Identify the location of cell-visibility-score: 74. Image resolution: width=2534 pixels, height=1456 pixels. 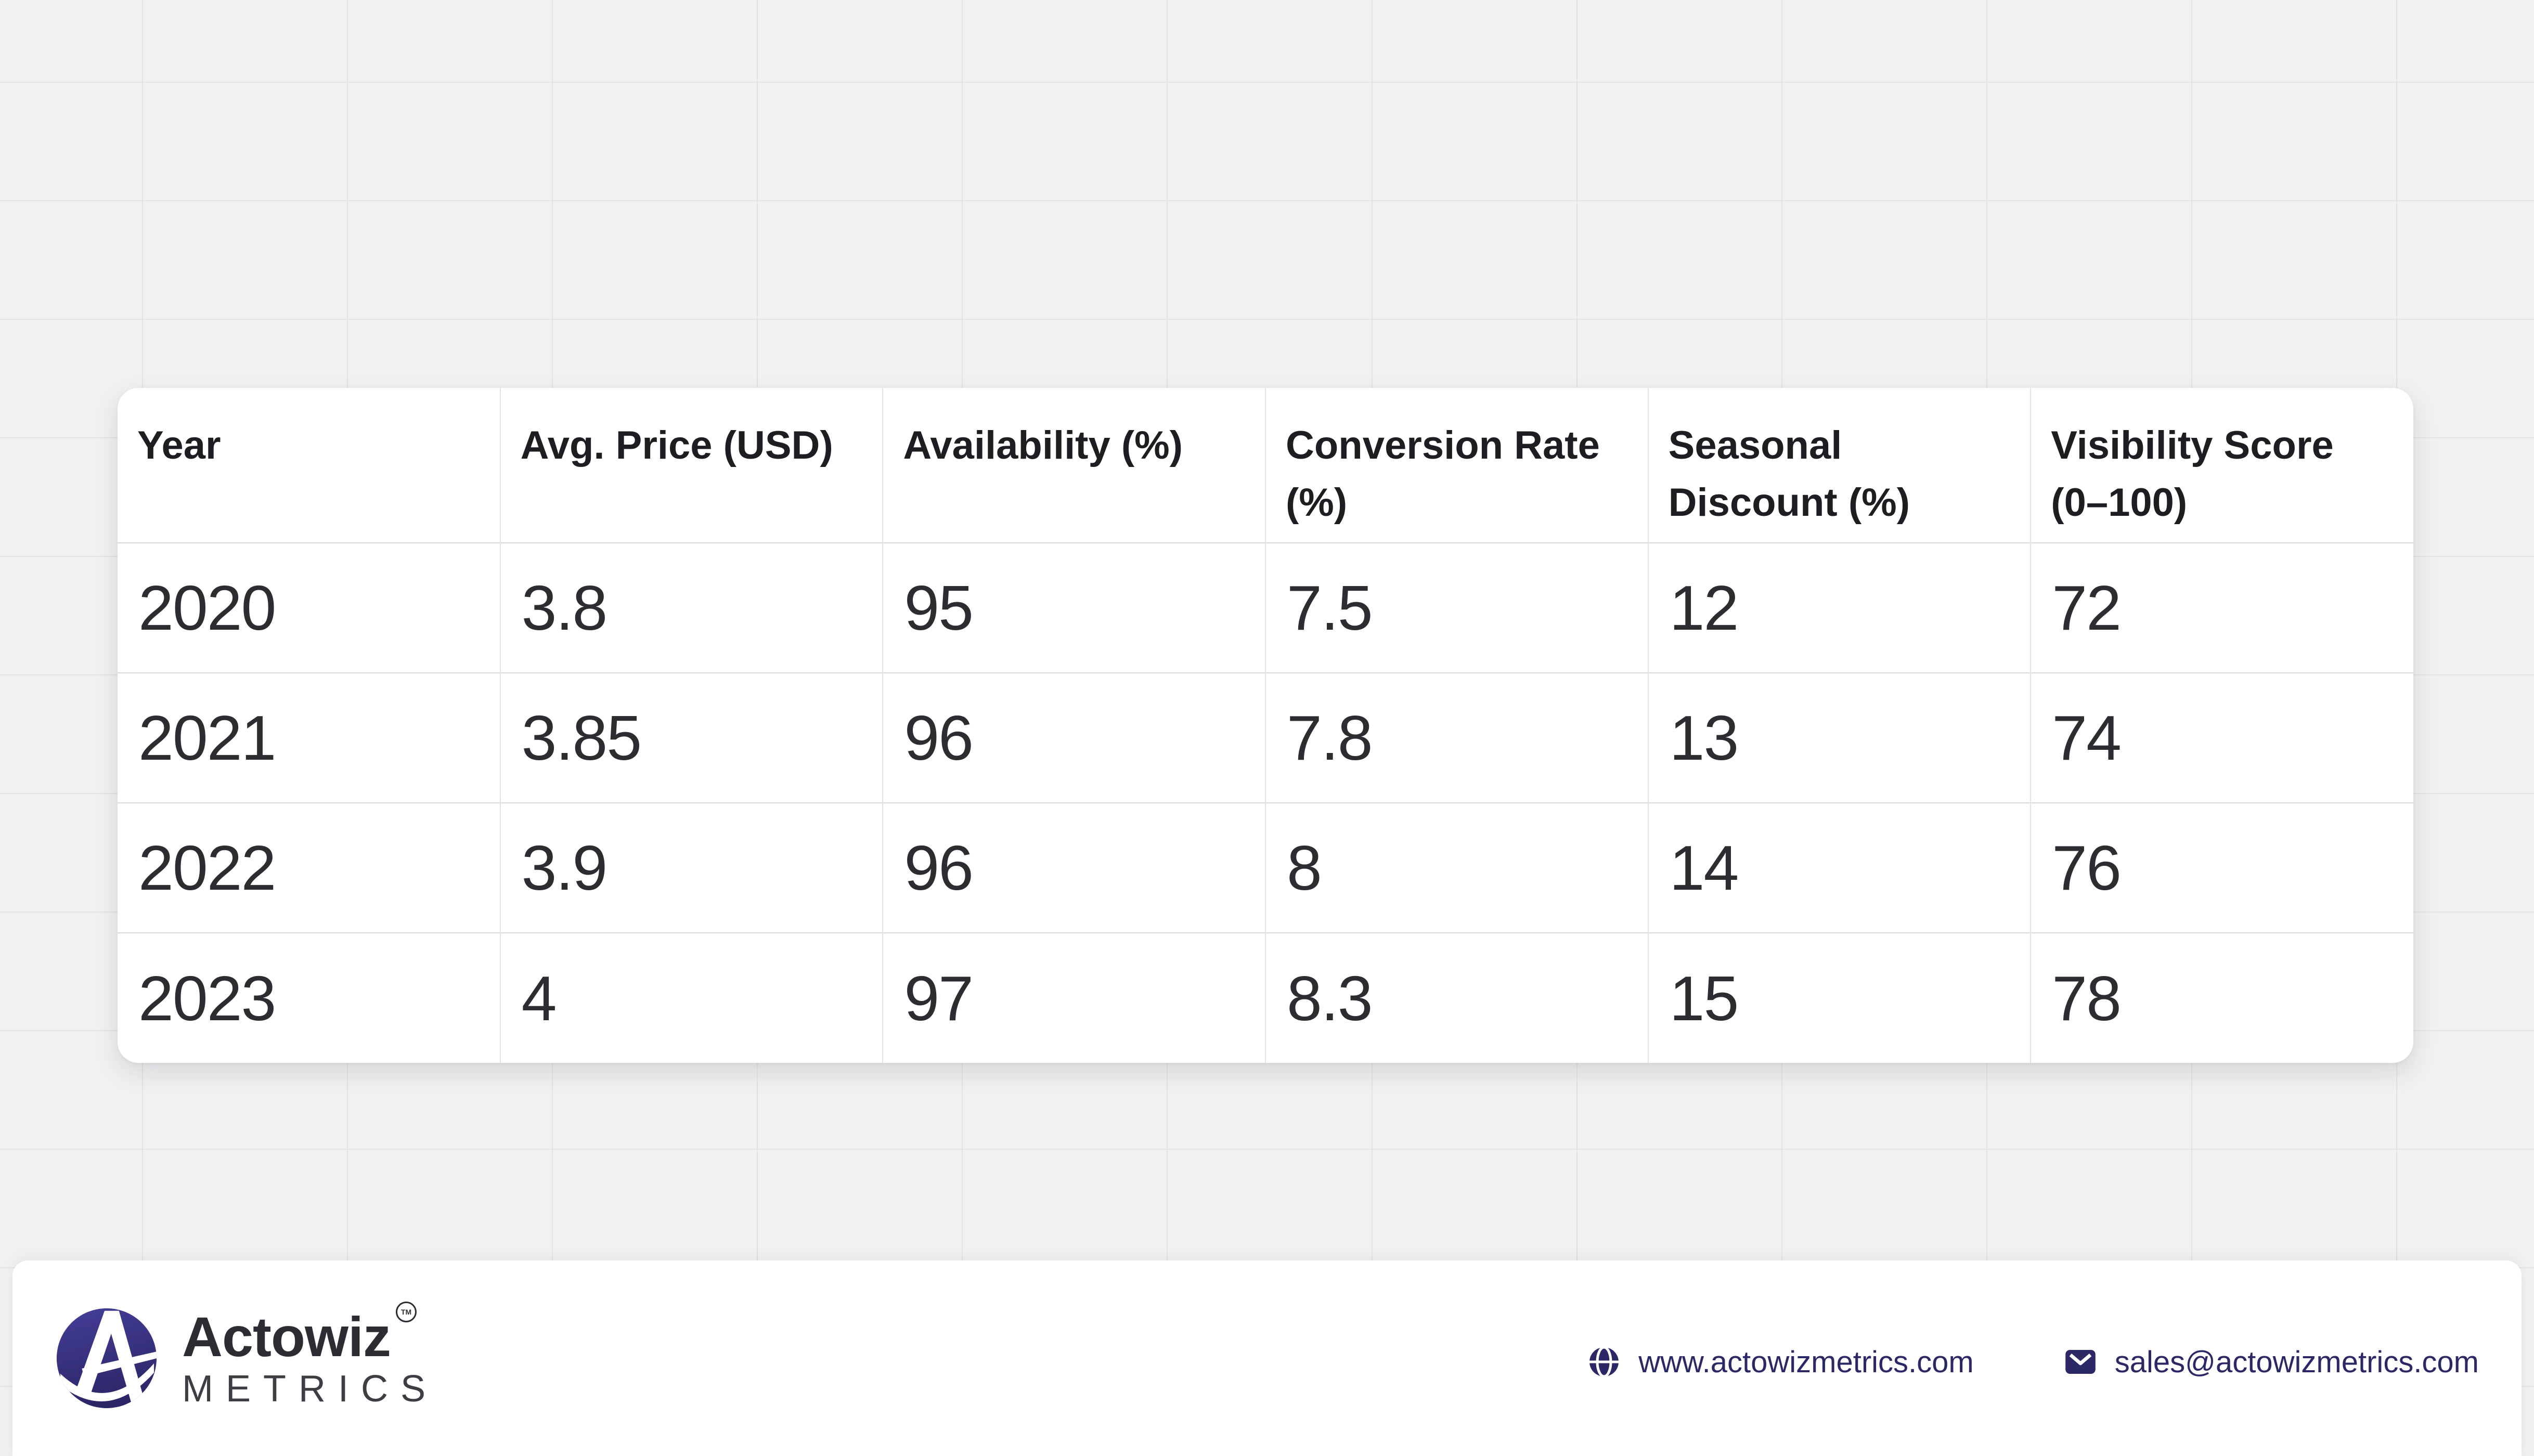
(2222, 737).